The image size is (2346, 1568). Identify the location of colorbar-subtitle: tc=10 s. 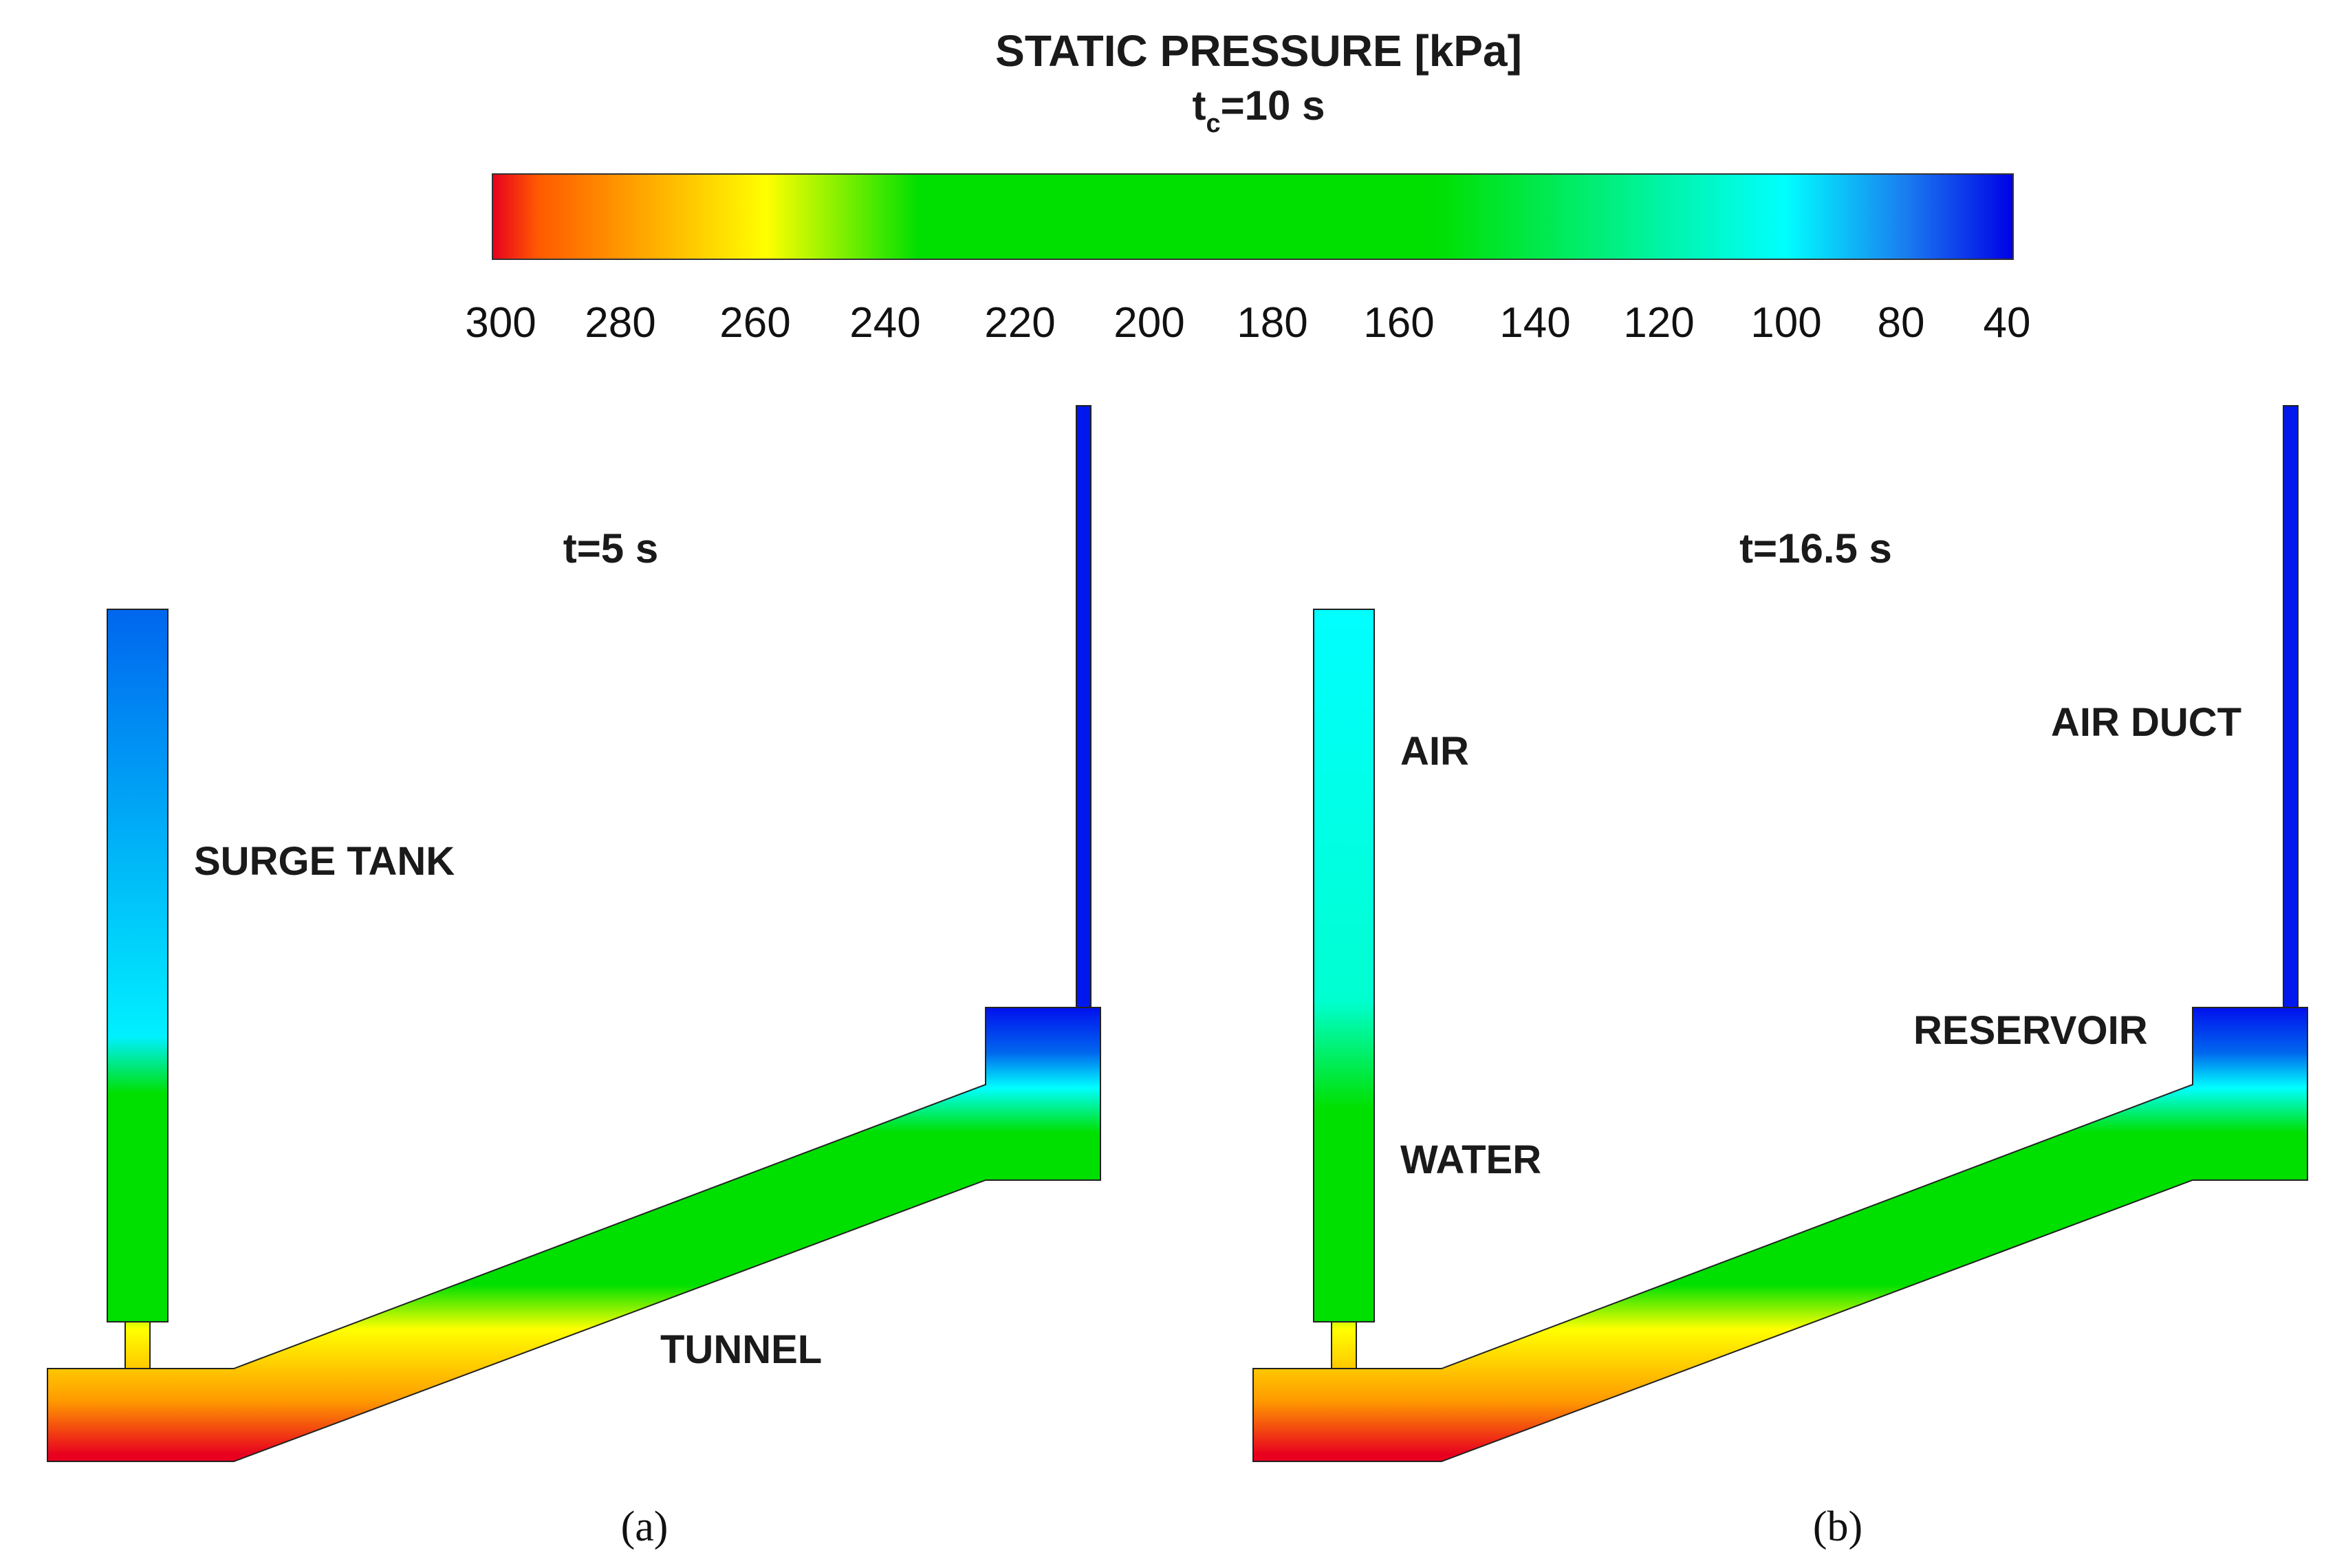
(1259, 110).